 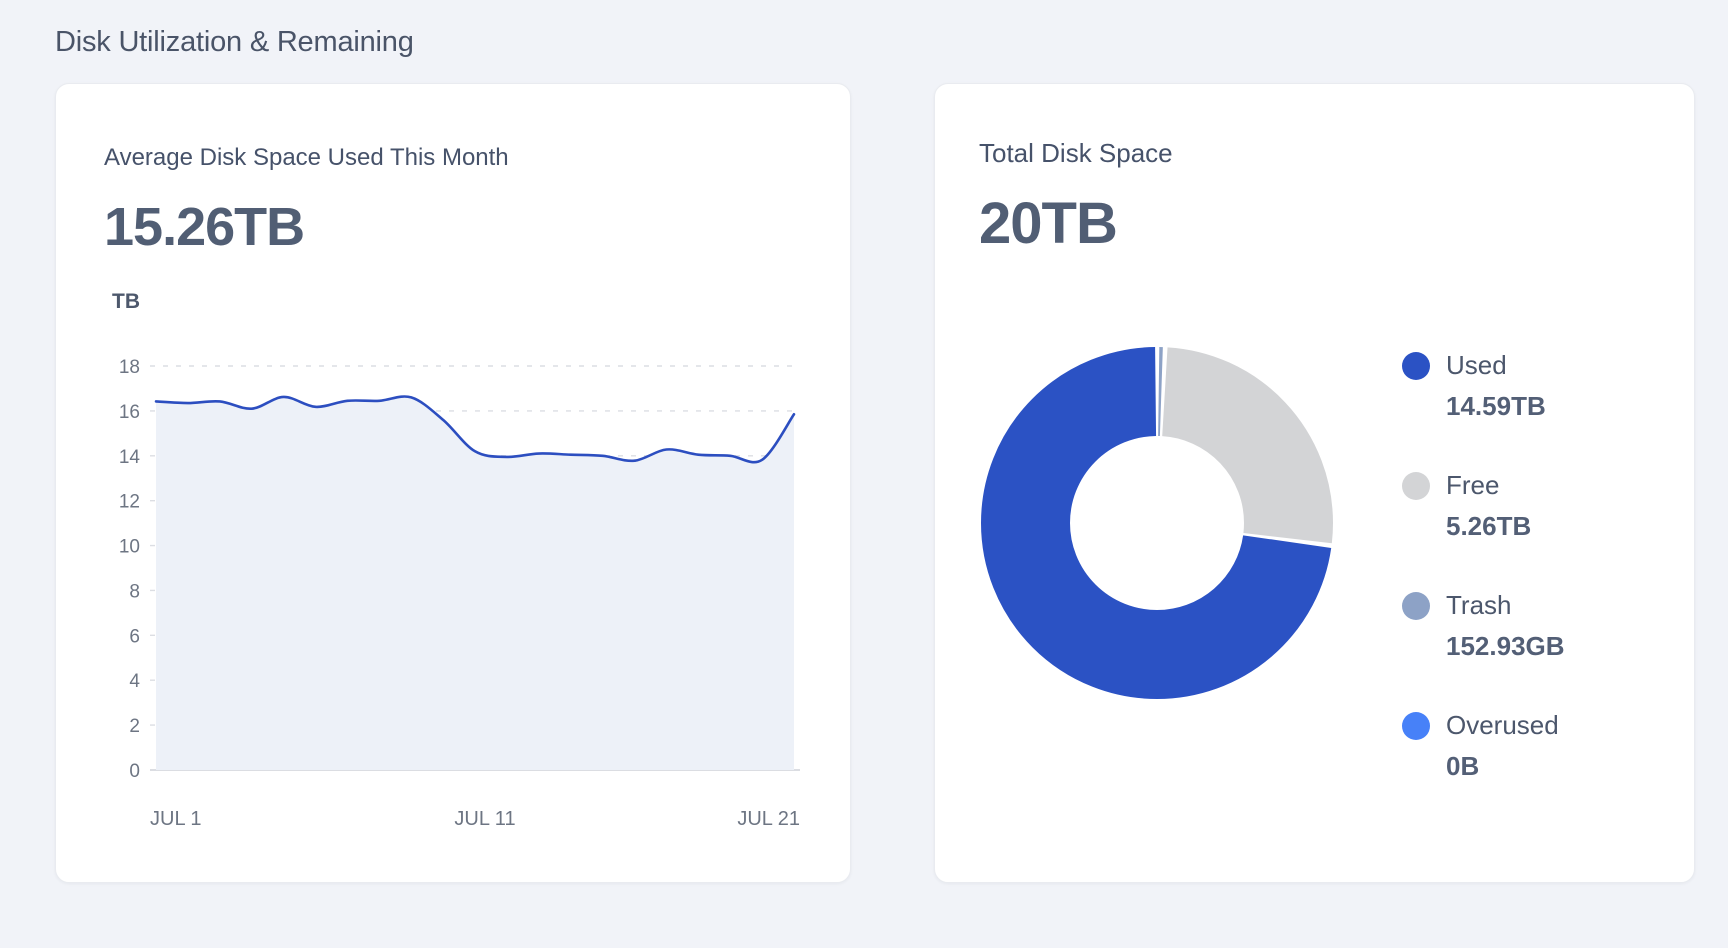 What do you see at coordinates (1048, 223) in the screenshot?
I see `total-disk-space-value: 20TB` at bounding box center [1048, 223].